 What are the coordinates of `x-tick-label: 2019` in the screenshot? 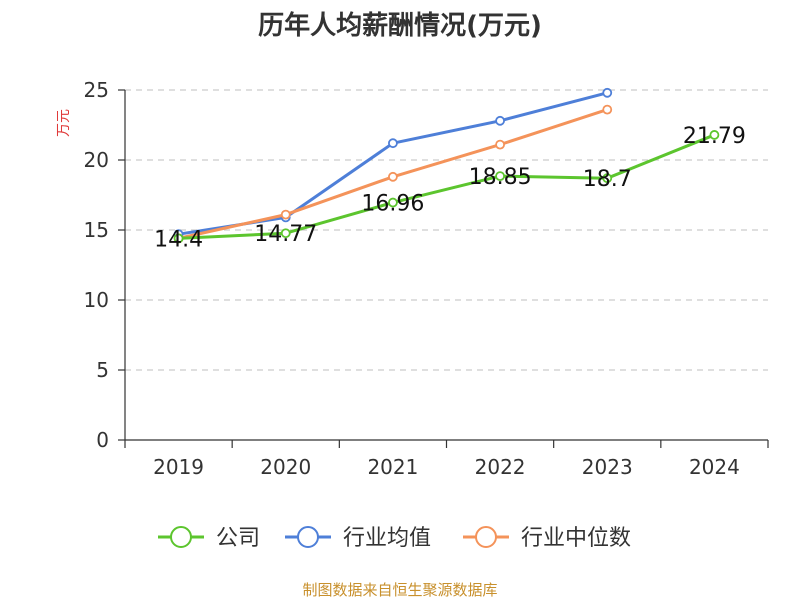 It's located at (178, 467).